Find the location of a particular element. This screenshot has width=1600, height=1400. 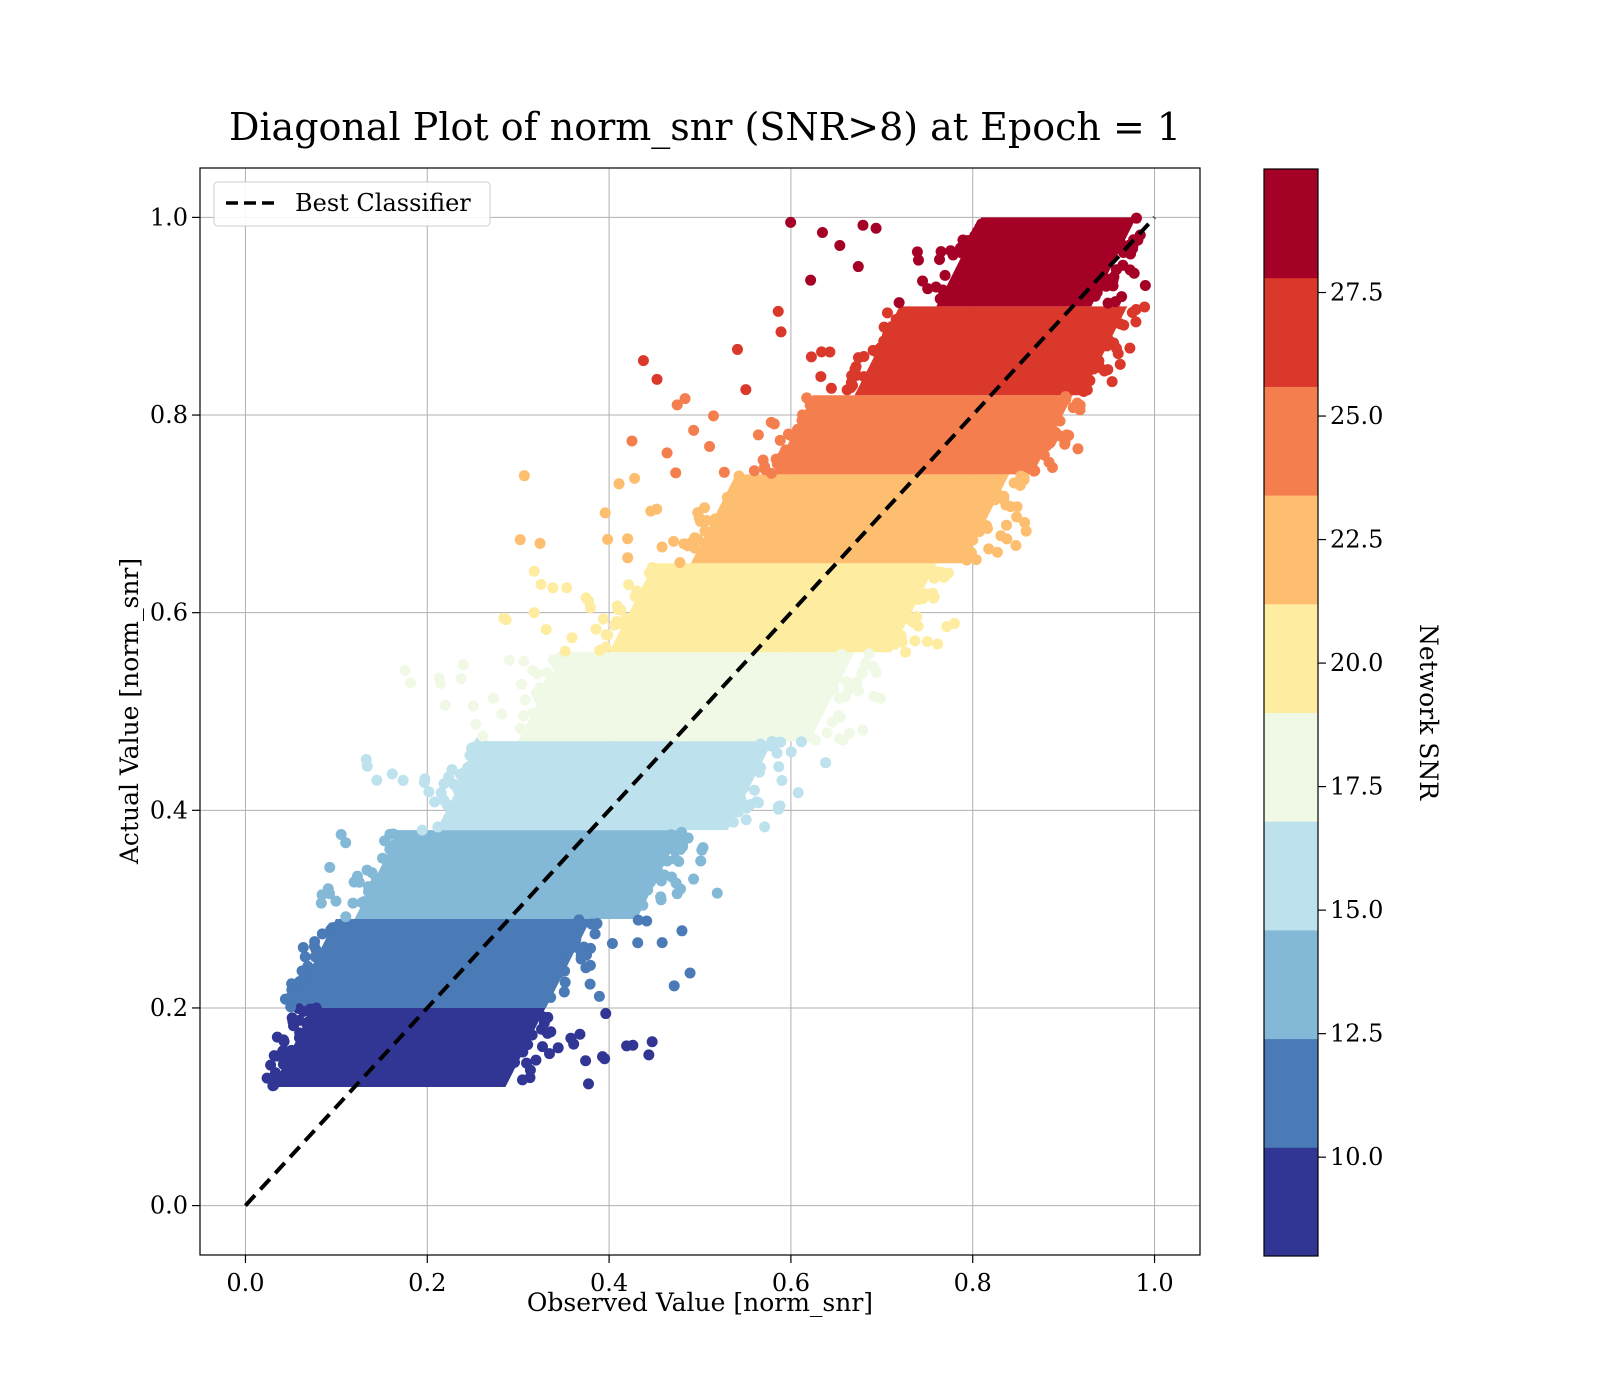

legend-box is located at coordinates (352, 204).